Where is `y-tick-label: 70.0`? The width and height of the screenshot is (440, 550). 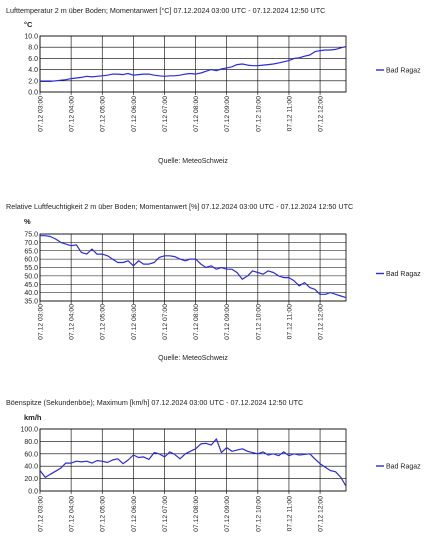
y-tick-label: 70.0 is located at coordinates (31, 243).